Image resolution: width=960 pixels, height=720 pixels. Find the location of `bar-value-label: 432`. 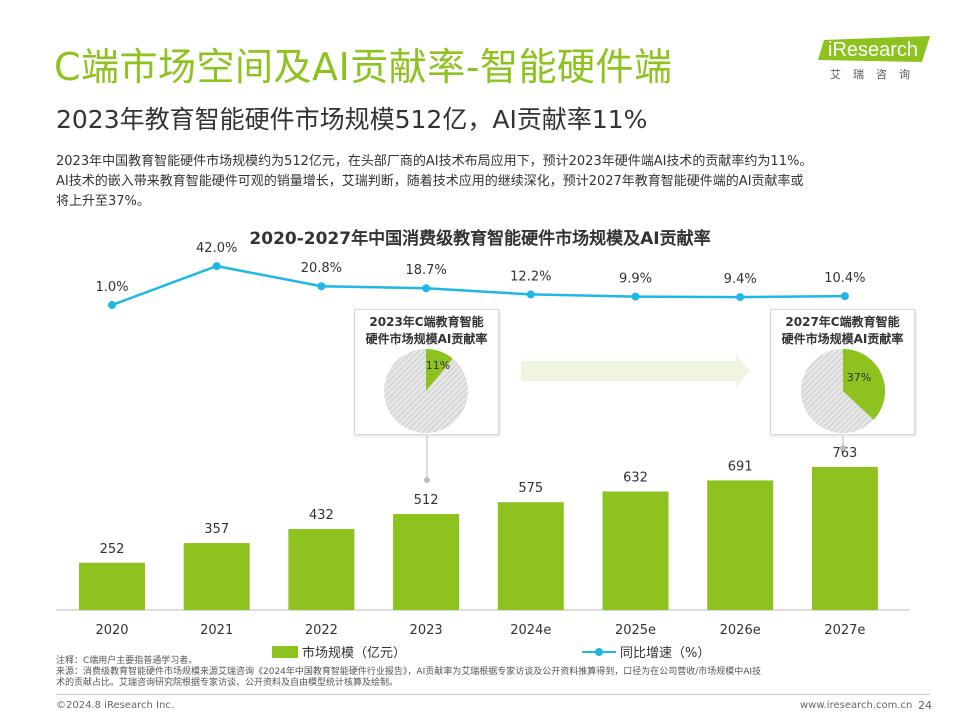

bar-value-label: 432 is located at coordinates (321, 515).